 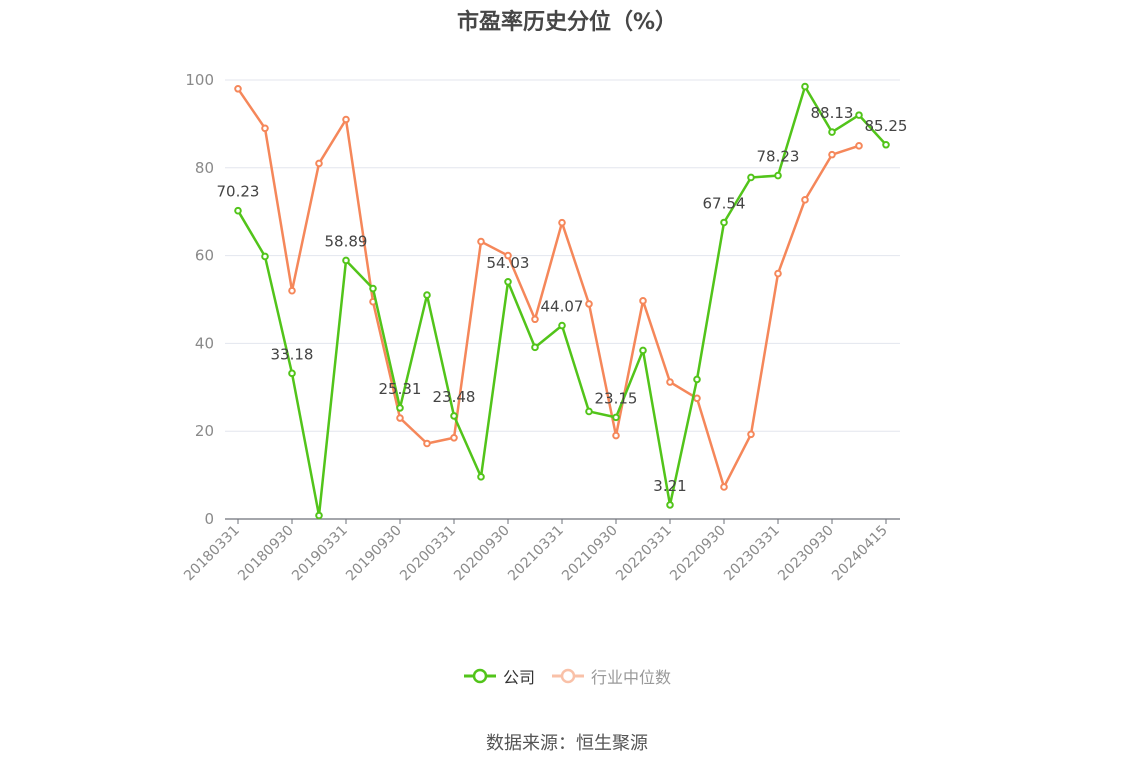 I want to click on data-label: 25.31, so click(x=400, y=389).